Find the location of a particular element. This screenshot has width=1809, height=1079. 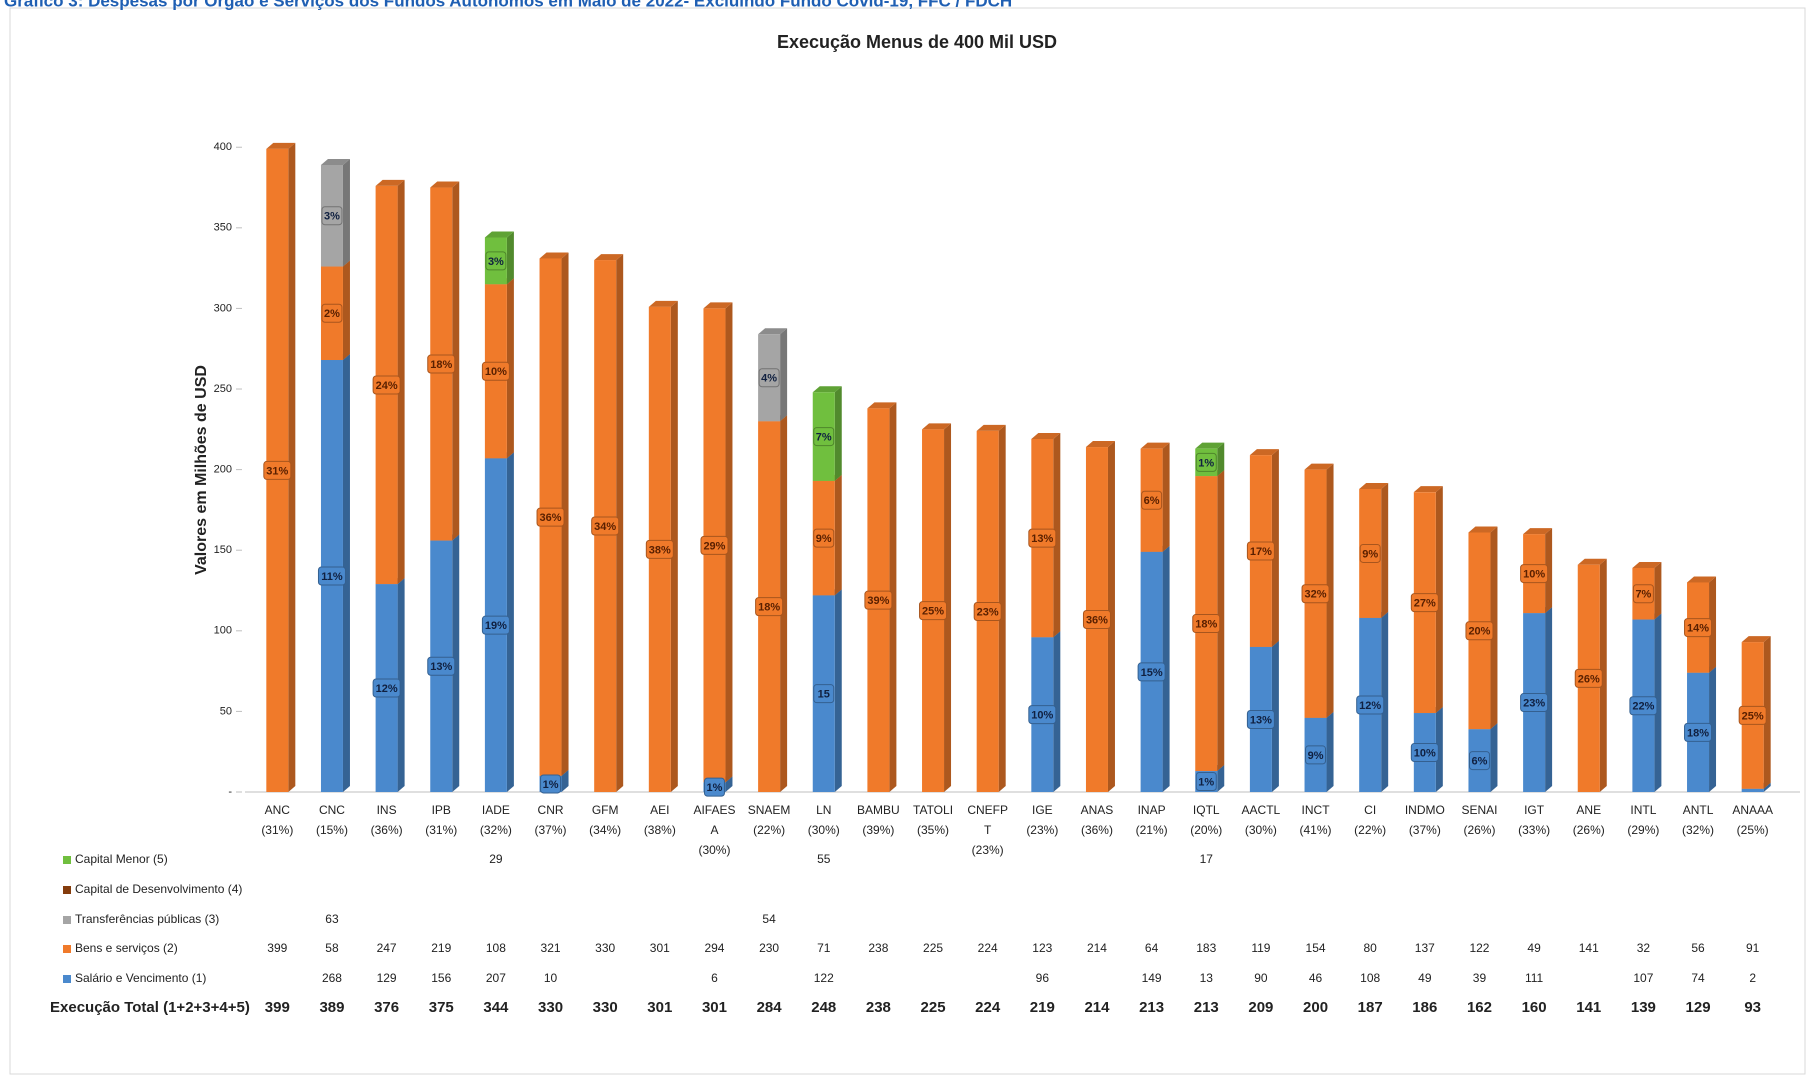

table-value: 54 is located at coordinates (769, 919).